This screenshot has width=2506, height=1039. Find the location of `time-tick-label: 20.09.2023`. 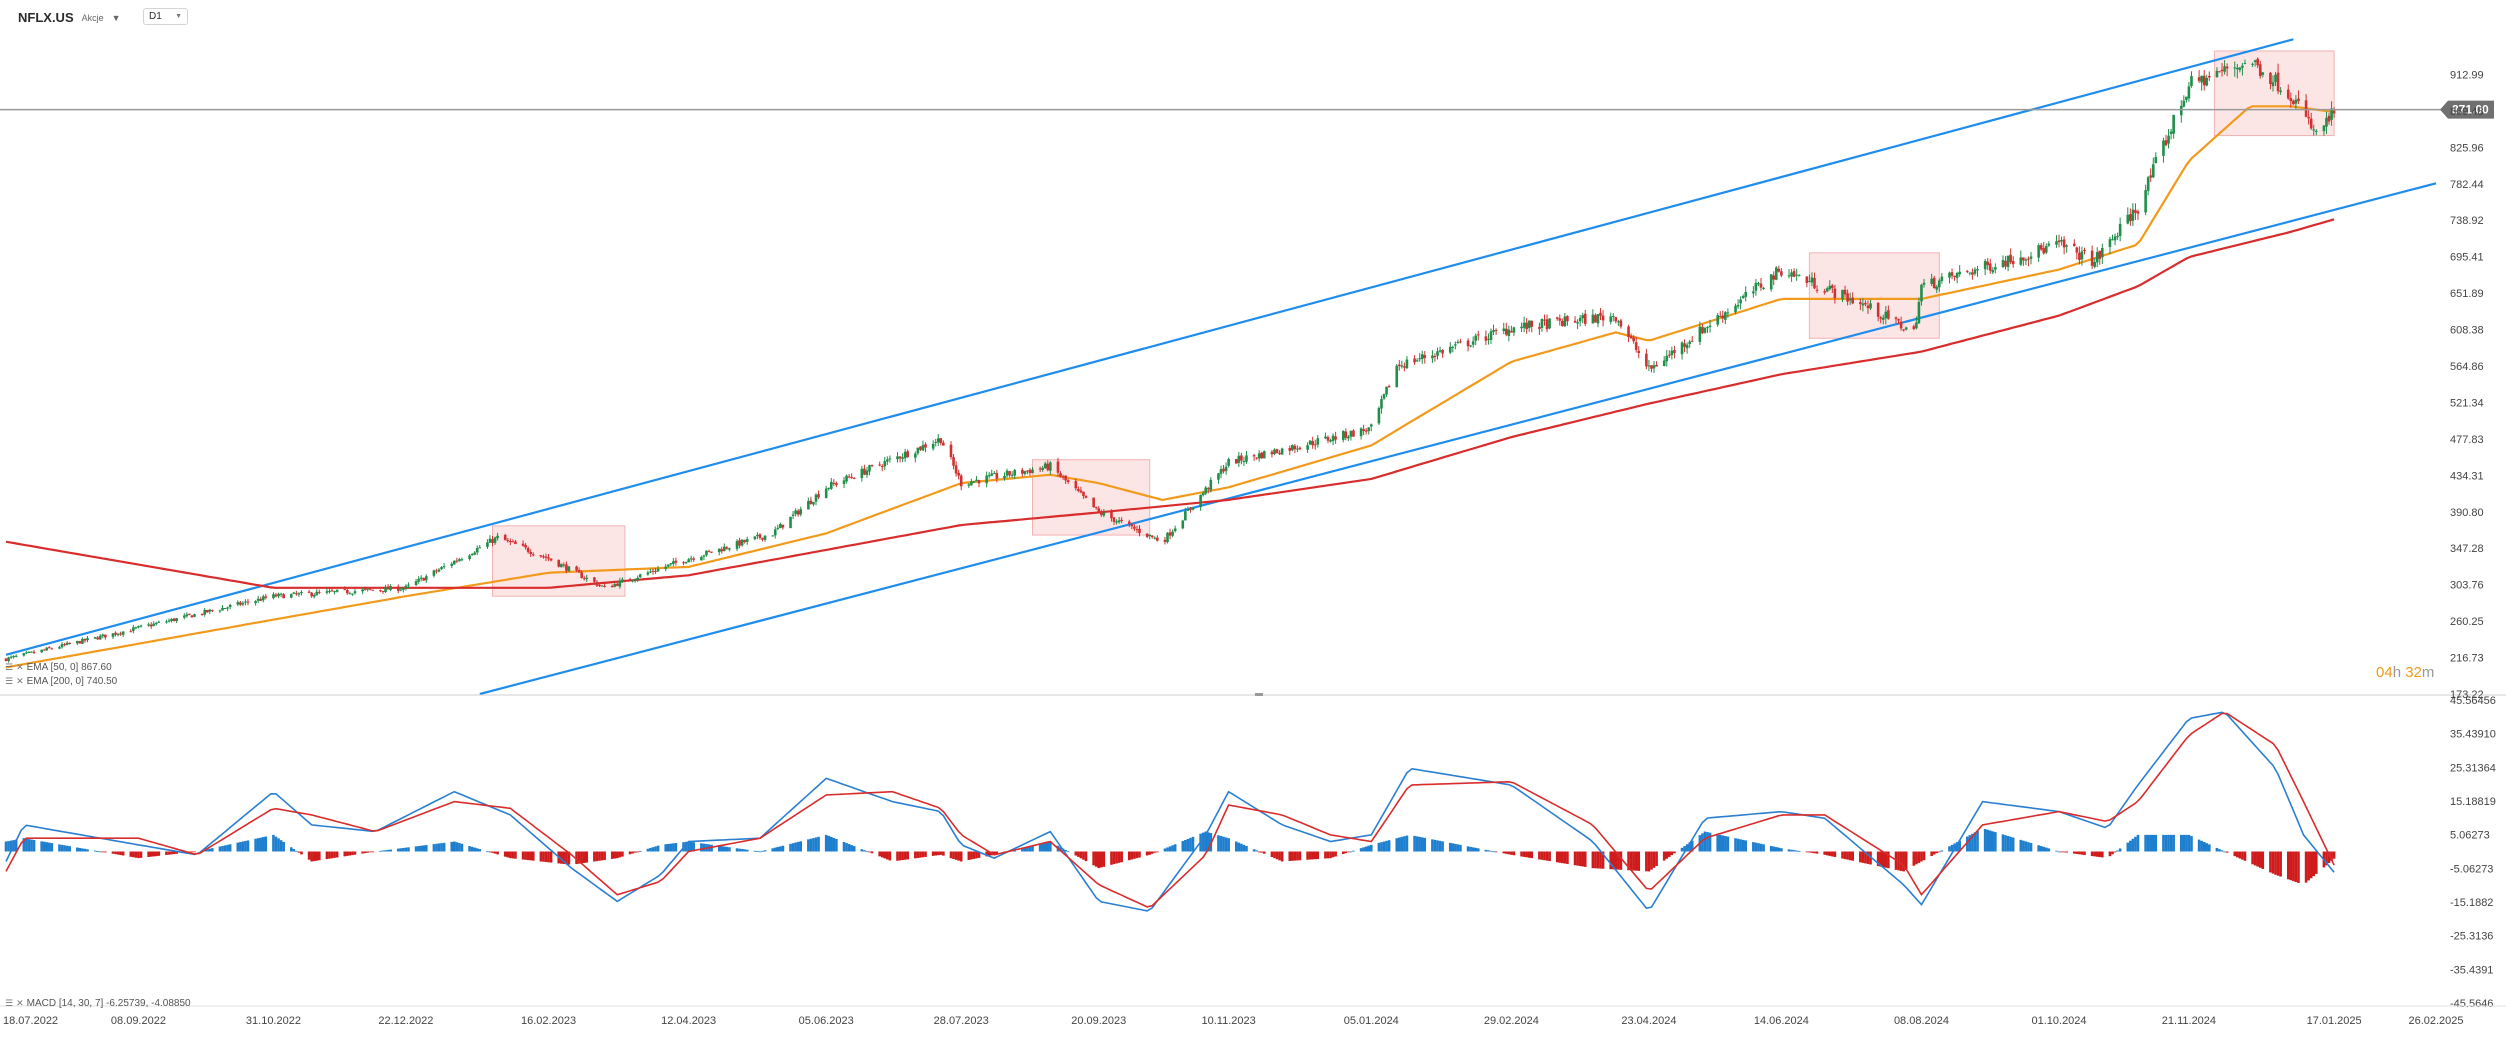

time-tick-label: 20.09.2023 is located at coordinates (1098, 1021).